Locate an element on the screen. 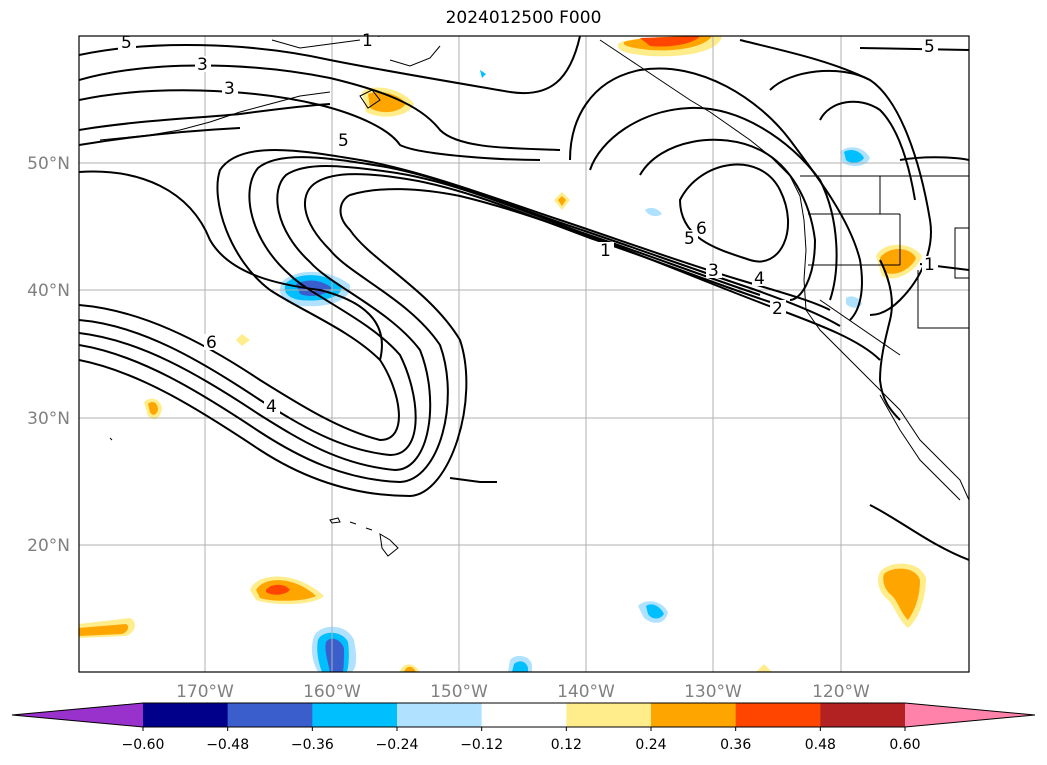 This screenshot has width=1047, height=765. colorbar-tick-label: 0.36 is located at coordinates (735, 745).